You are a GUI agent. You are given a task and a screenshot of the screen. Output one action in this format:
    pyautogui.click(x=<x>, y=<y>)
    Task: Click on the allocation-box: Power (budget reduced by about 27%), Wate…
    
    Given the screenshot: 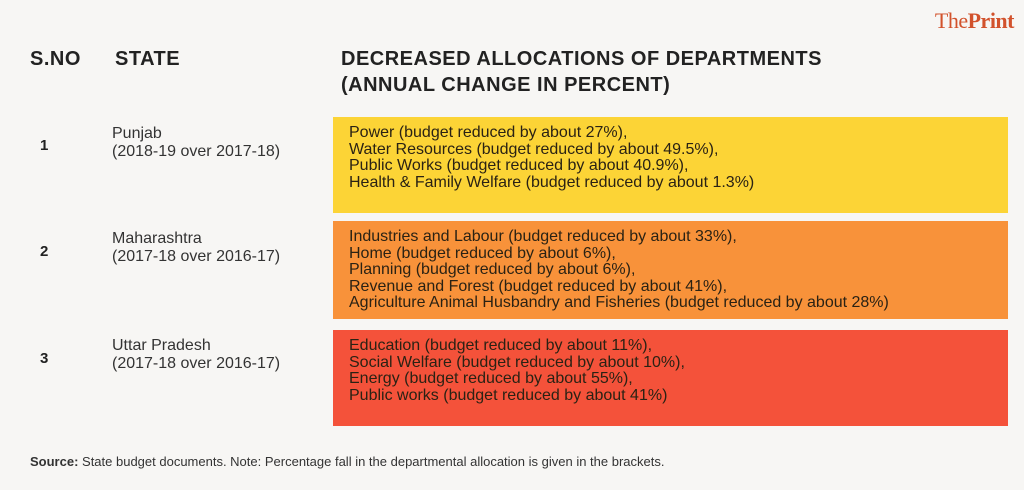 What is the action you would take?
    pyautogui.click(x=670, y=165)
    